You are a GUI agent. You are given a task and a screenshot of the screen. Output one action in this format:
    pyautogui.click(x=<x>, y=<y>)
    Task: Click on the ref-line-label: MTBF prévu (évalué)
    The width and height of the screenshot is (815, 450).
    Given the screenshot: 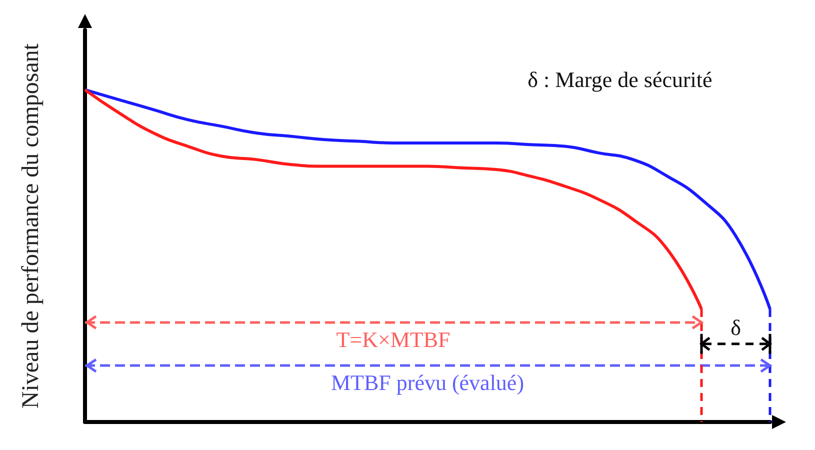 What is the action you would take?
    pyautogui.click(x=427, y=383)
    